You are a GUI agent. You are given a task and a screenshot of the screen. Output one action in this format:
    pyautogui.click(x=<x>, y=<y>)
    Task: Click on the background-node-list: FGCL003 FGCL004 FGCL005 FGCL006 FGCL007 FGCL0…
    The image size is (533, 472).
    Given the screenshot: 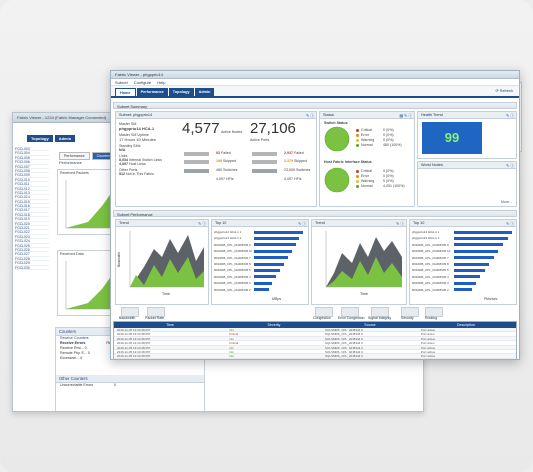 What is the action you would take?
    pyautogui.click(x=32, y=232)
    